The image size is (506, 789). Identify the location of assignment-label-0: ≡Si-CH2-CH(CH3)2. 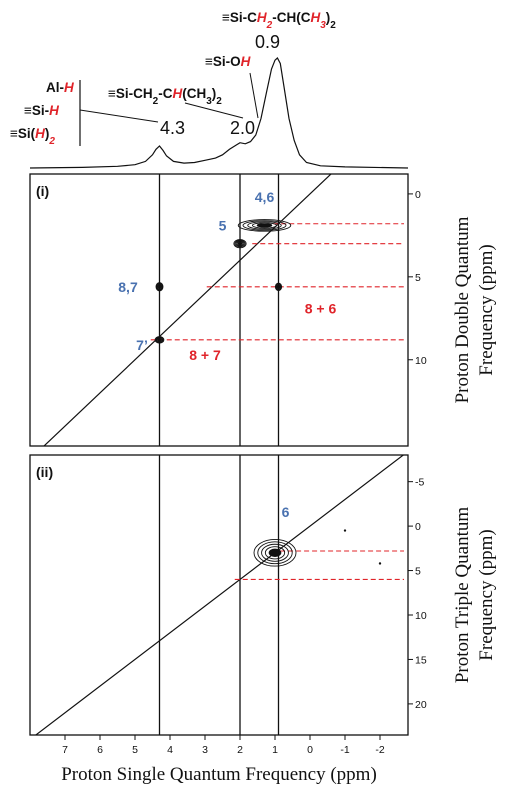
(279, 20).